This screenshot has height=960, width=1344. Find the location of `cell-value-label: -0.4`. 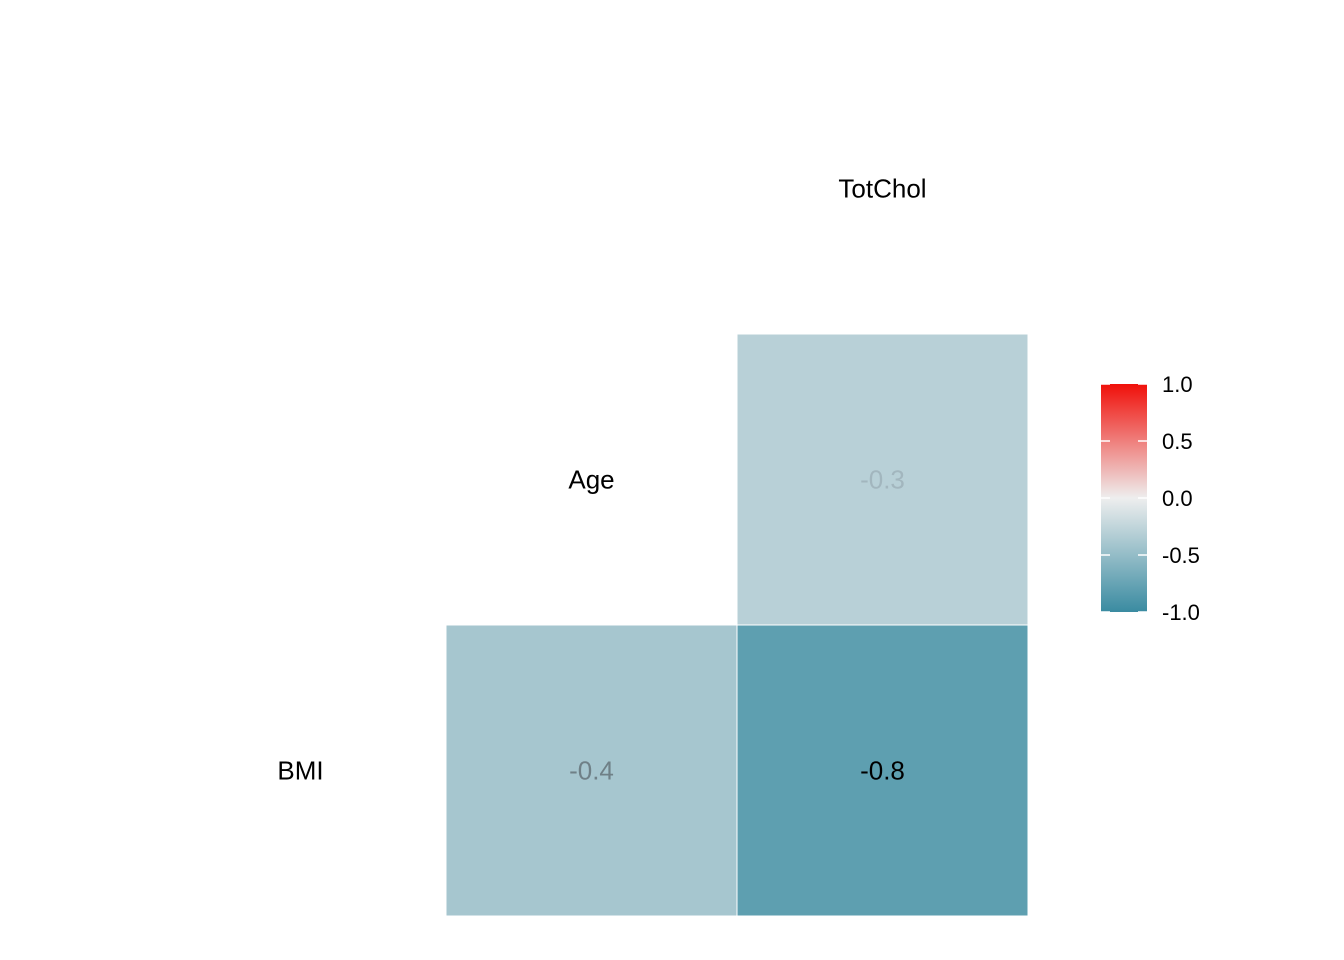

cell-value-label: -0.4 is located at coordinates (591, 771).